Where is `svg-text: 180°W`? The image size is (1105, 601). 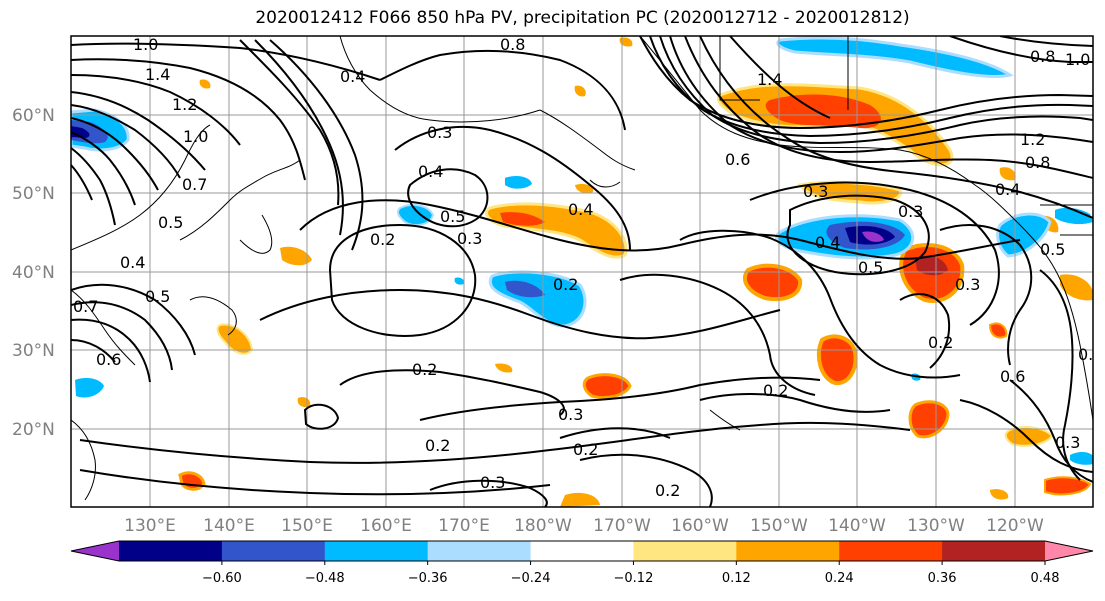 svg-text: 180°W is located at coordinates (543, 526).